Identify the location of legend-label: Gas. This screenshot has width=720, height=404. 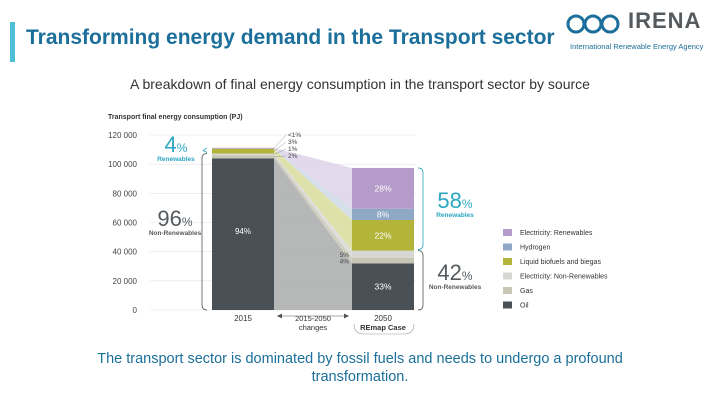
(526, 291).